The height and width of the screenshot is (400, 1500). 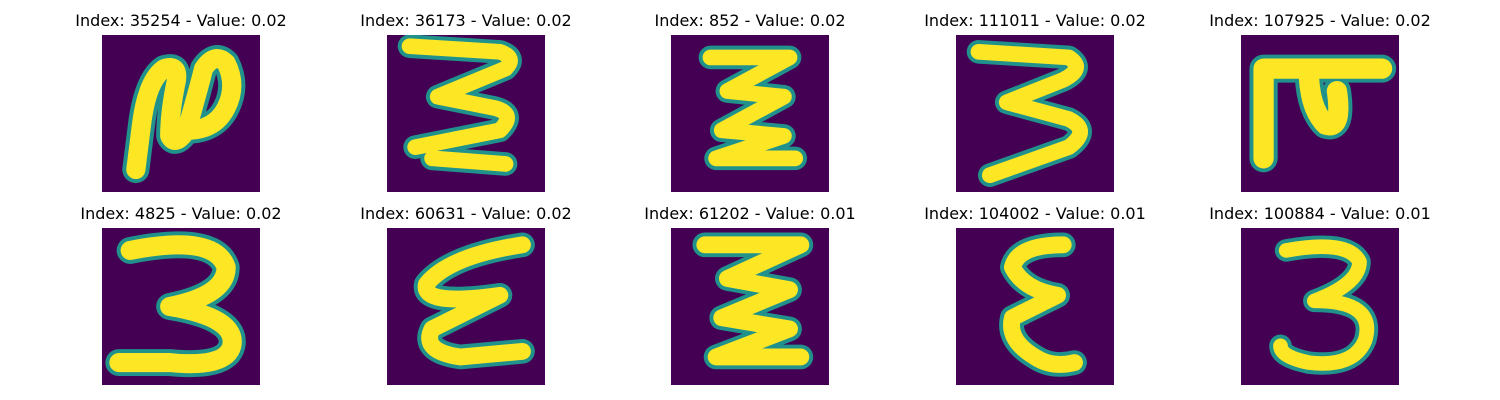 What do you see at coordinates (466, 214) in the screenshot?
I see `panel-title: Index: 60631 - Value: 0.02` at bounding box center [466, 214].